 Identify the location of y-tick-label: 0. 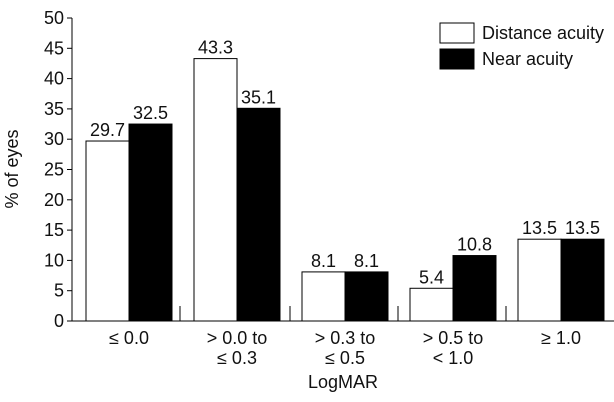
(59, 321).